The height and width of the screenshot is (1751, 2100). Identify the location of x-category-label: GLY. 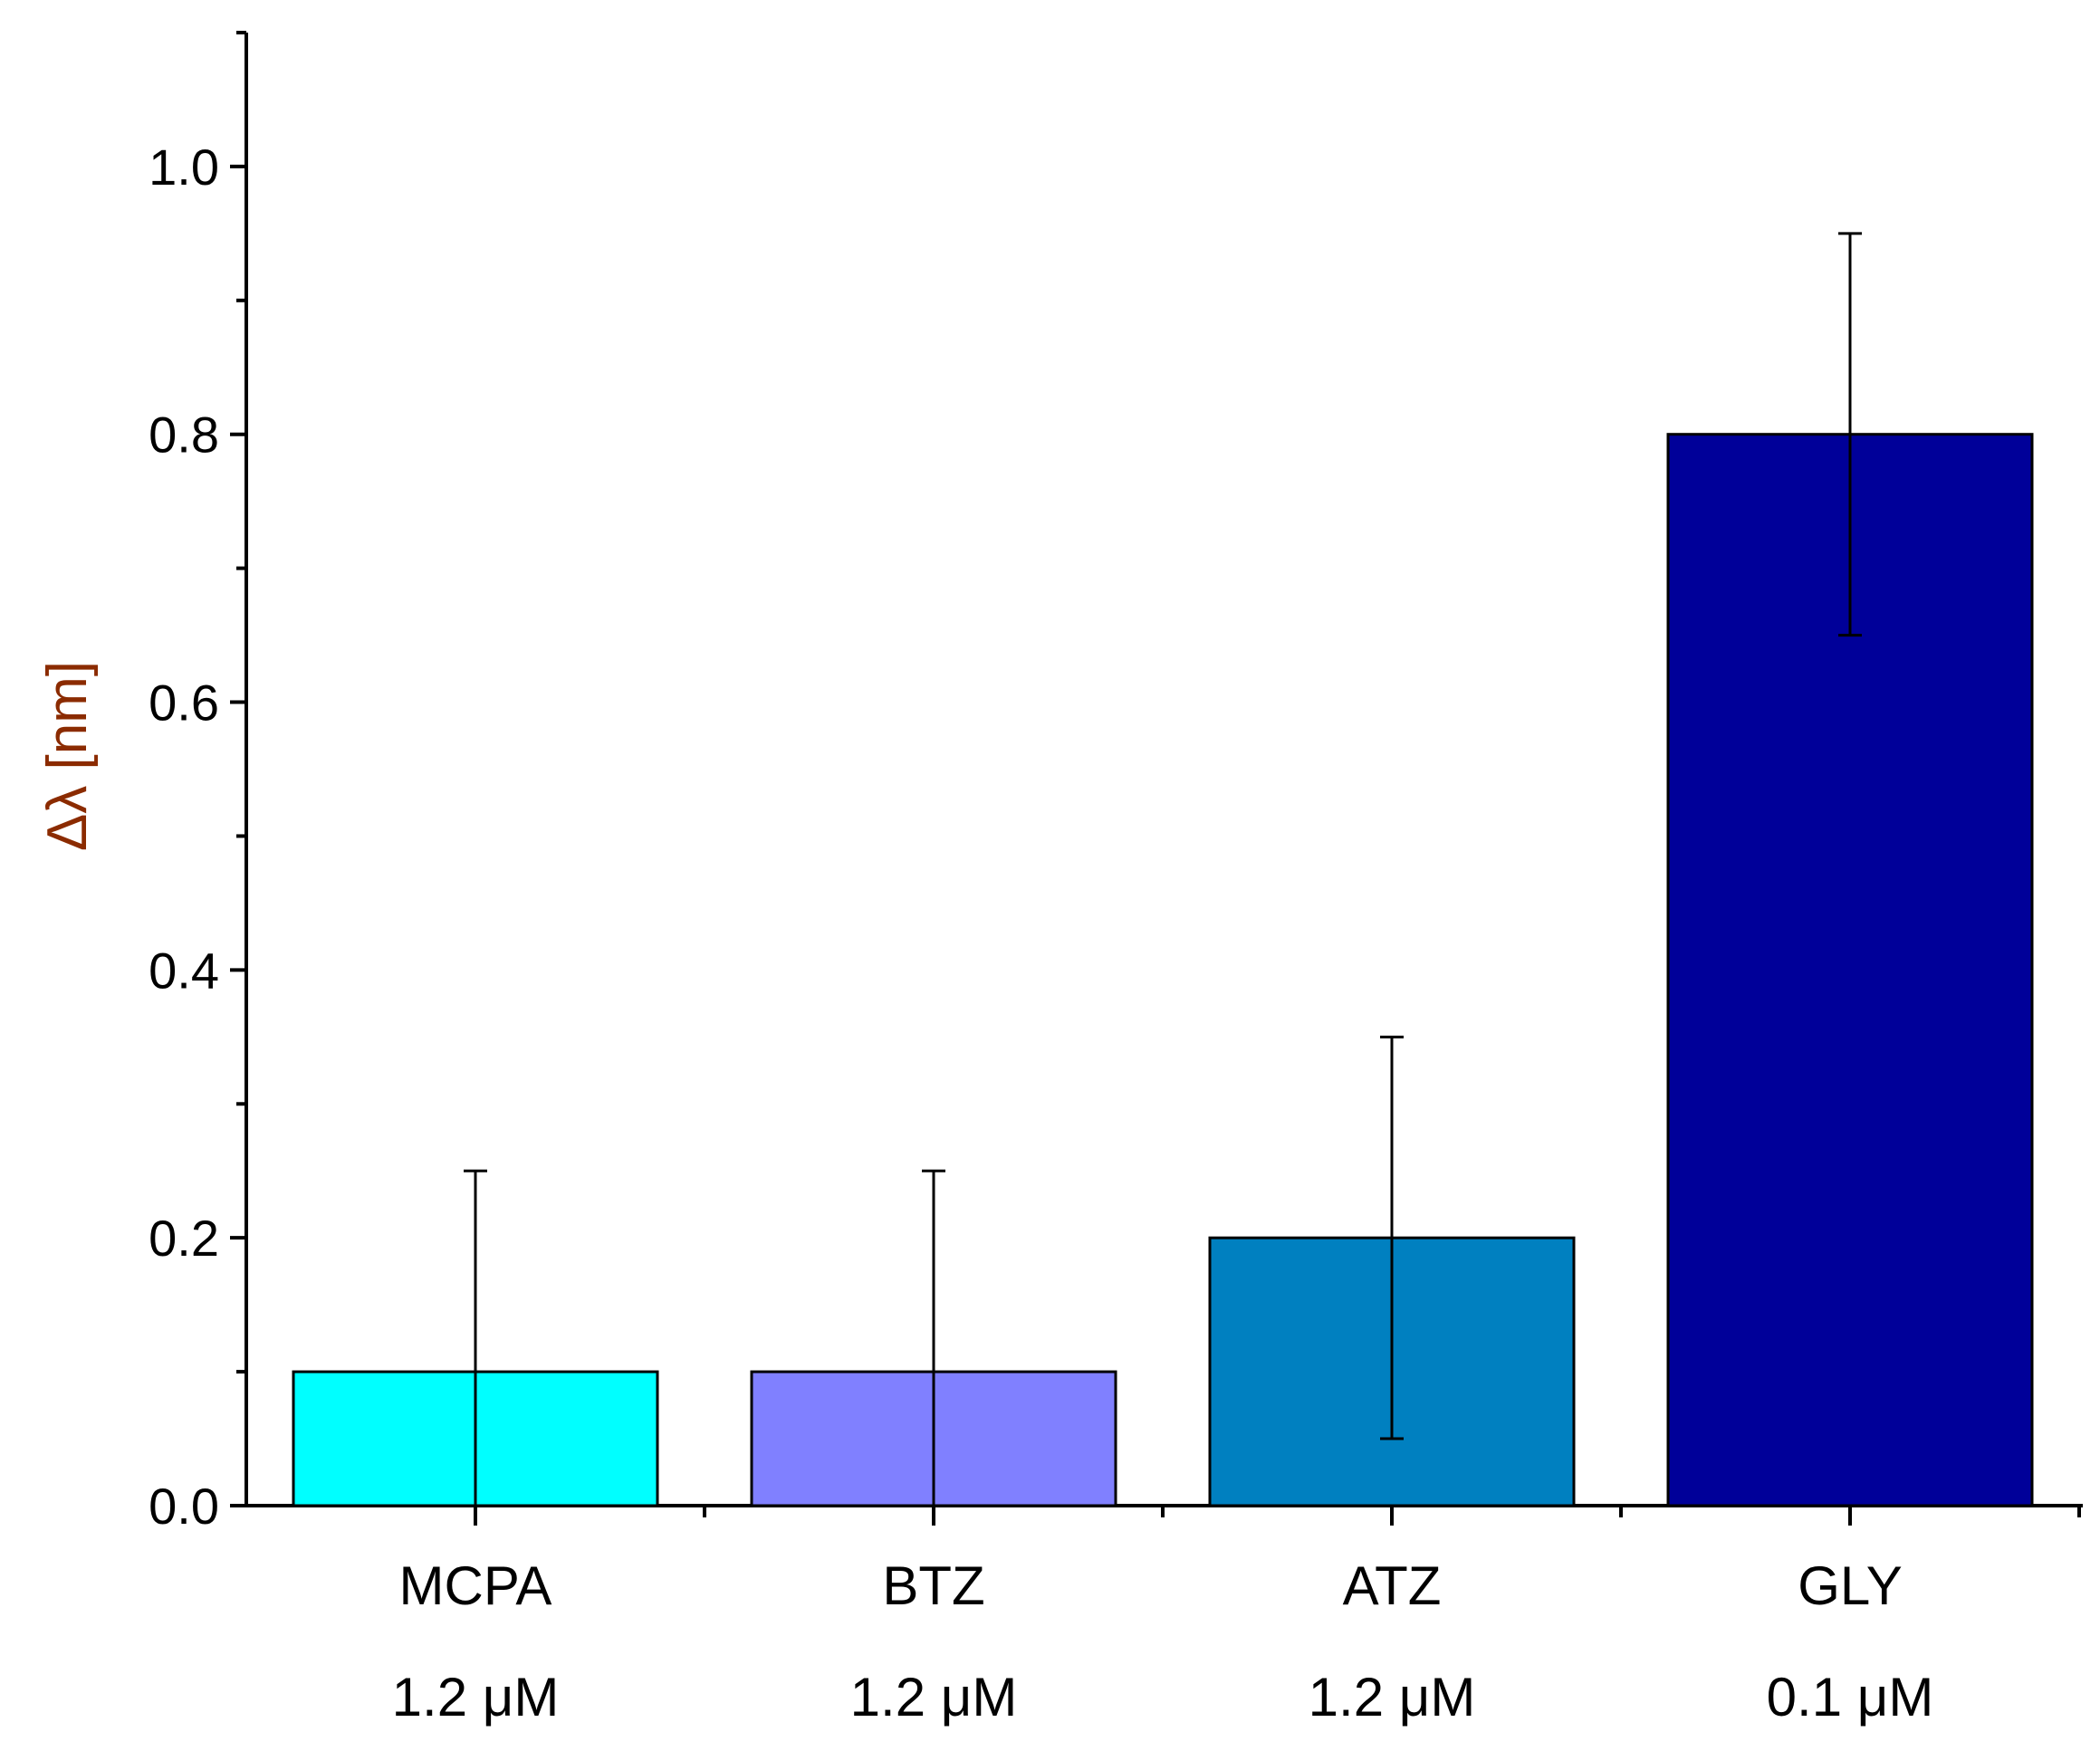
(1850, 1585).